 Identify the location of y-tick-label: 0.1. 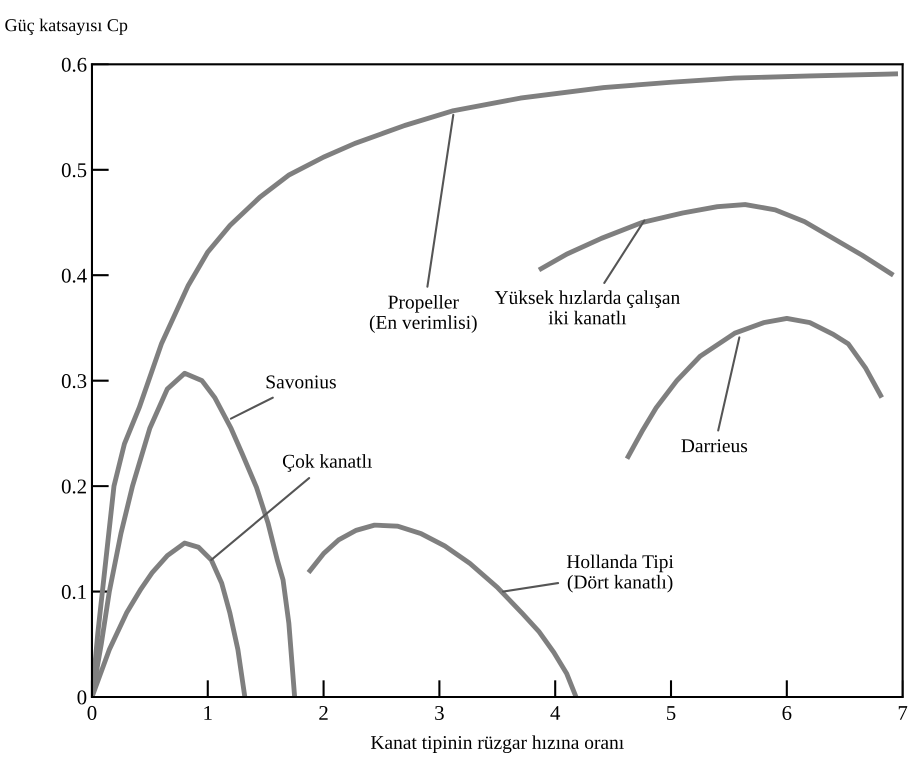
(74, 592).